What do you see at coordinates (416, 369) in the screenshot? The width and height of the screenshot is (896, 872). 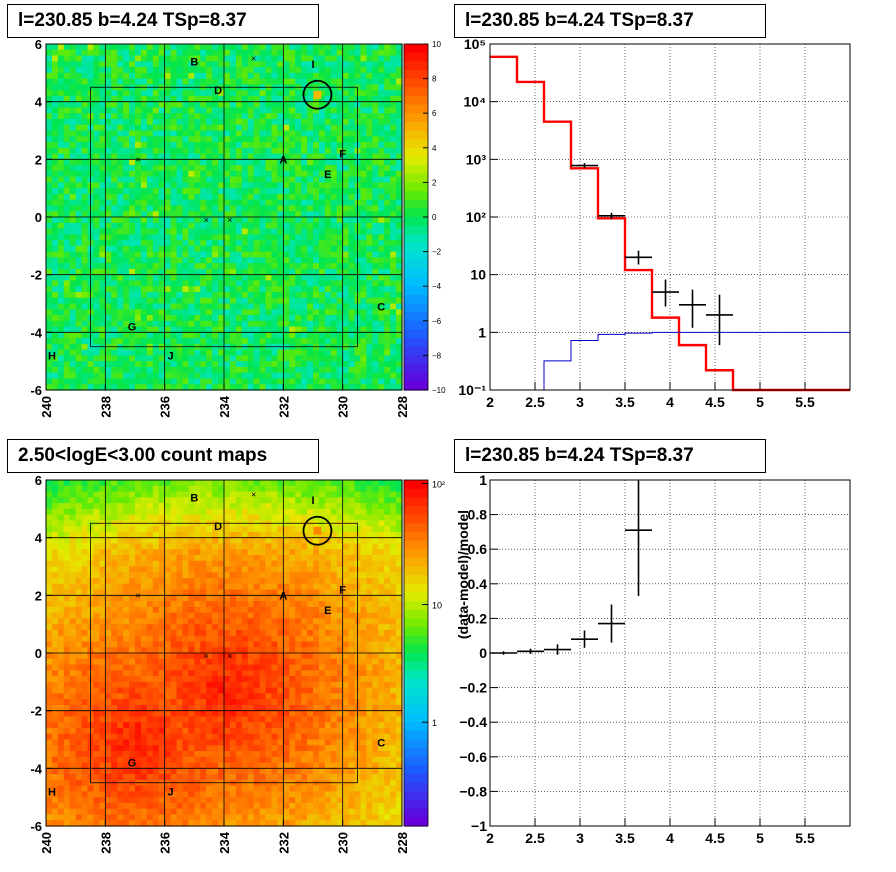 I see `colorbar-swatch` at bounding box center [416, 369].